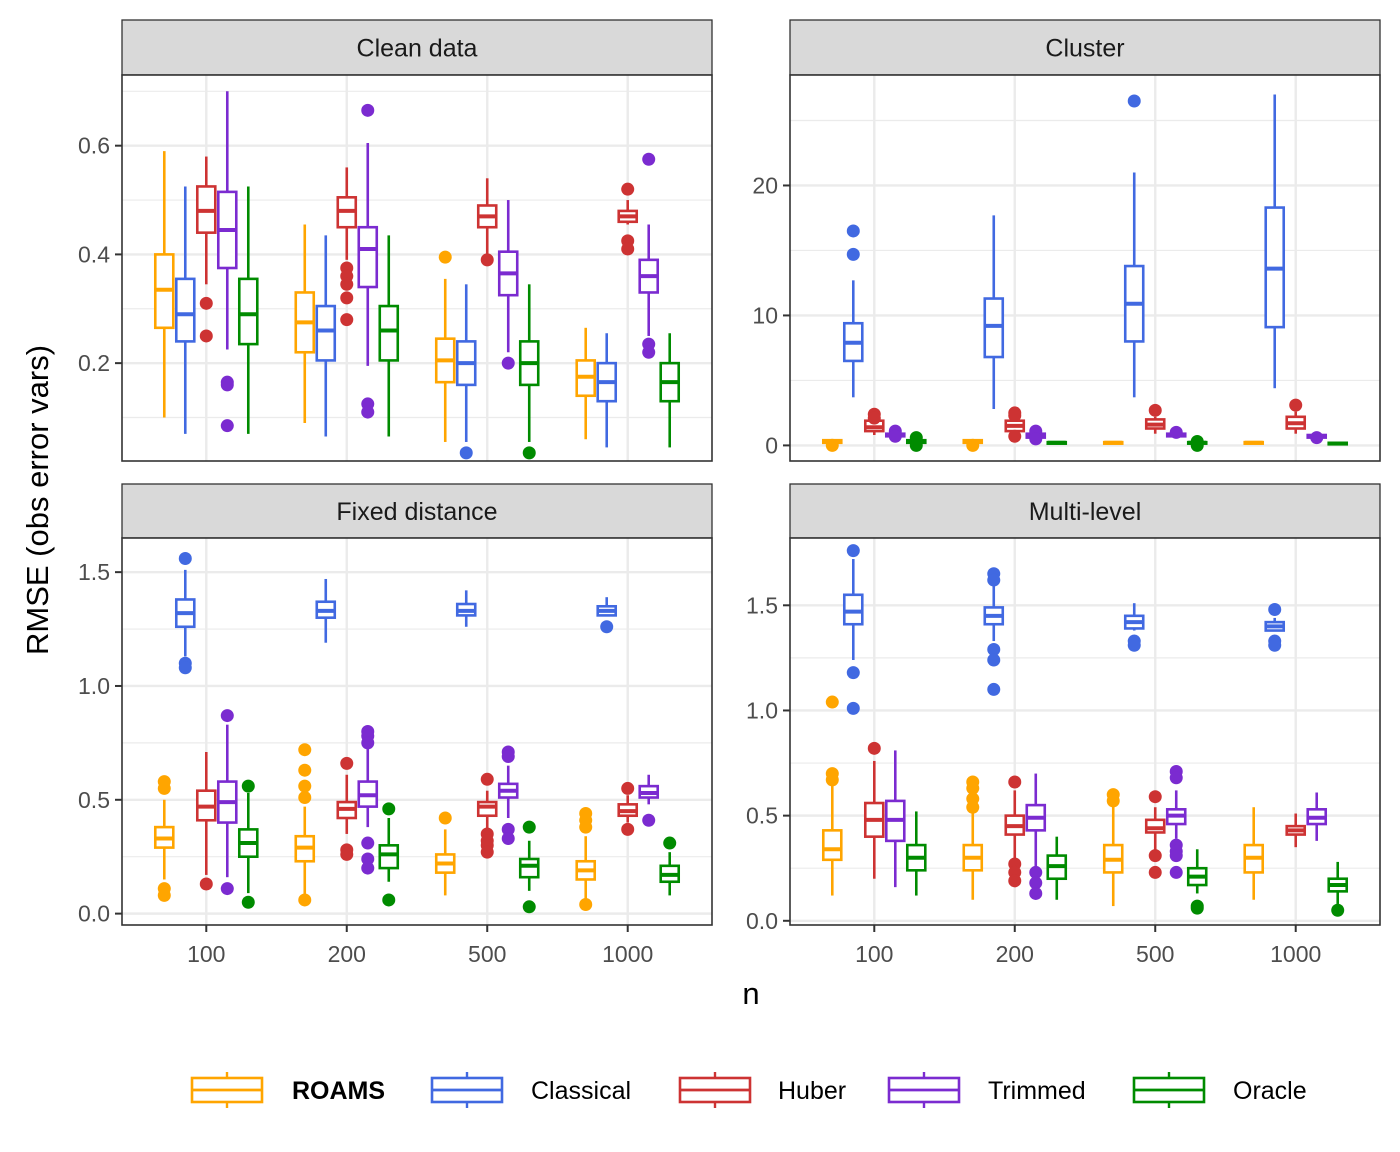 Image resolution: width=1400 pixels, height=1152 pixels. Describe the element at coordinates (37, 500) in the screenshot. I see `y-axis-title: RMSE (obs error vars)` at that location.